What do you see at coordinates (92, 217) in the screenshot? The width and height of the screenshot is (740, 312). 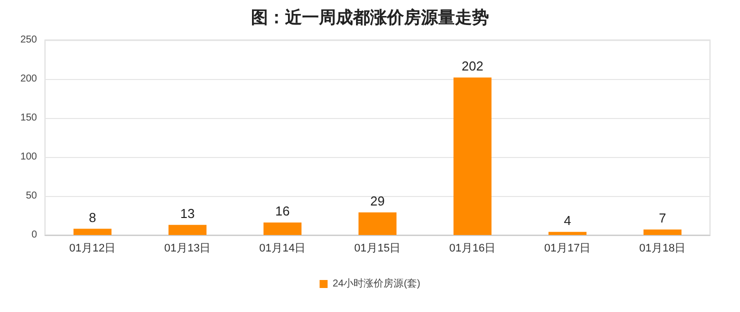 I see `data-label: 8` at bounding box center [92, 217].